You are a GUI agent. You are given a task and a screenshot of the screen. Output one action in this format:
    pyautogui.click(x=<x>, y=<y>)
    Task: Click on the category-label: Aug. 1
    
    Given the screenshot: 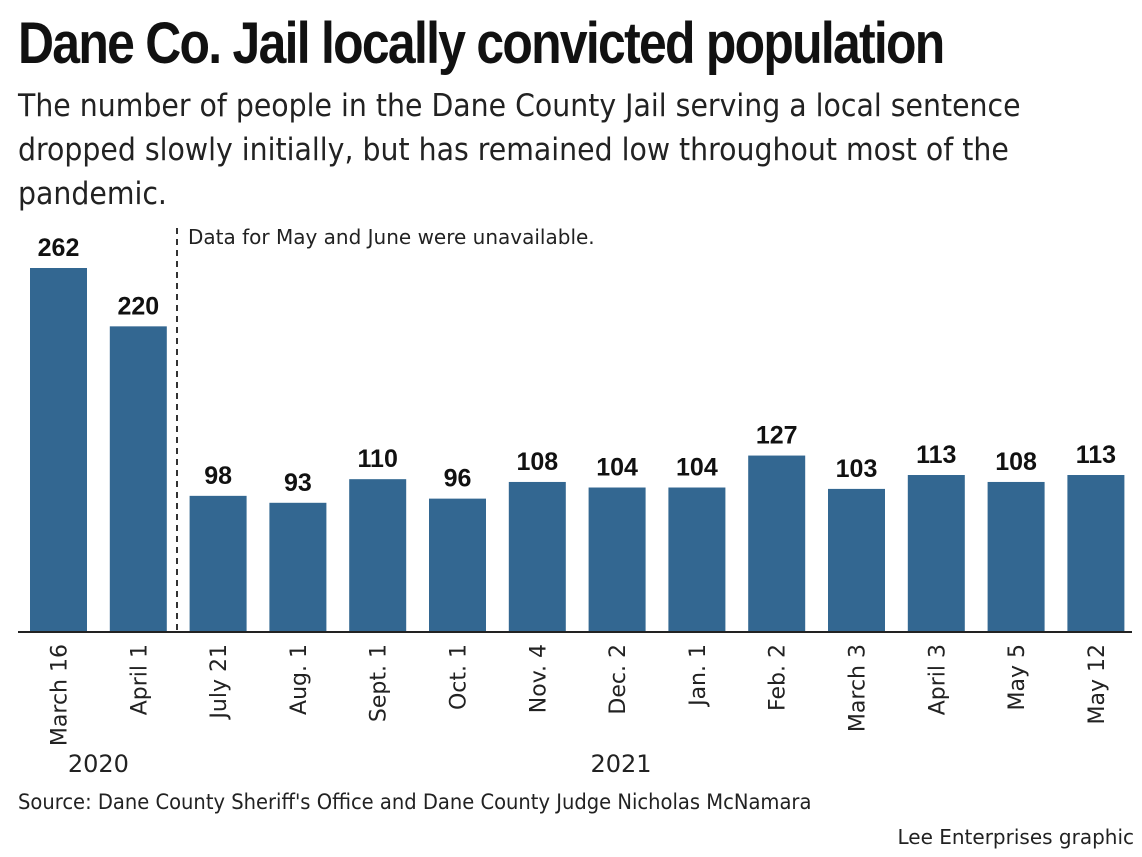 What is the action you would take?
    pyautogui.click(x=299, y=679)
    